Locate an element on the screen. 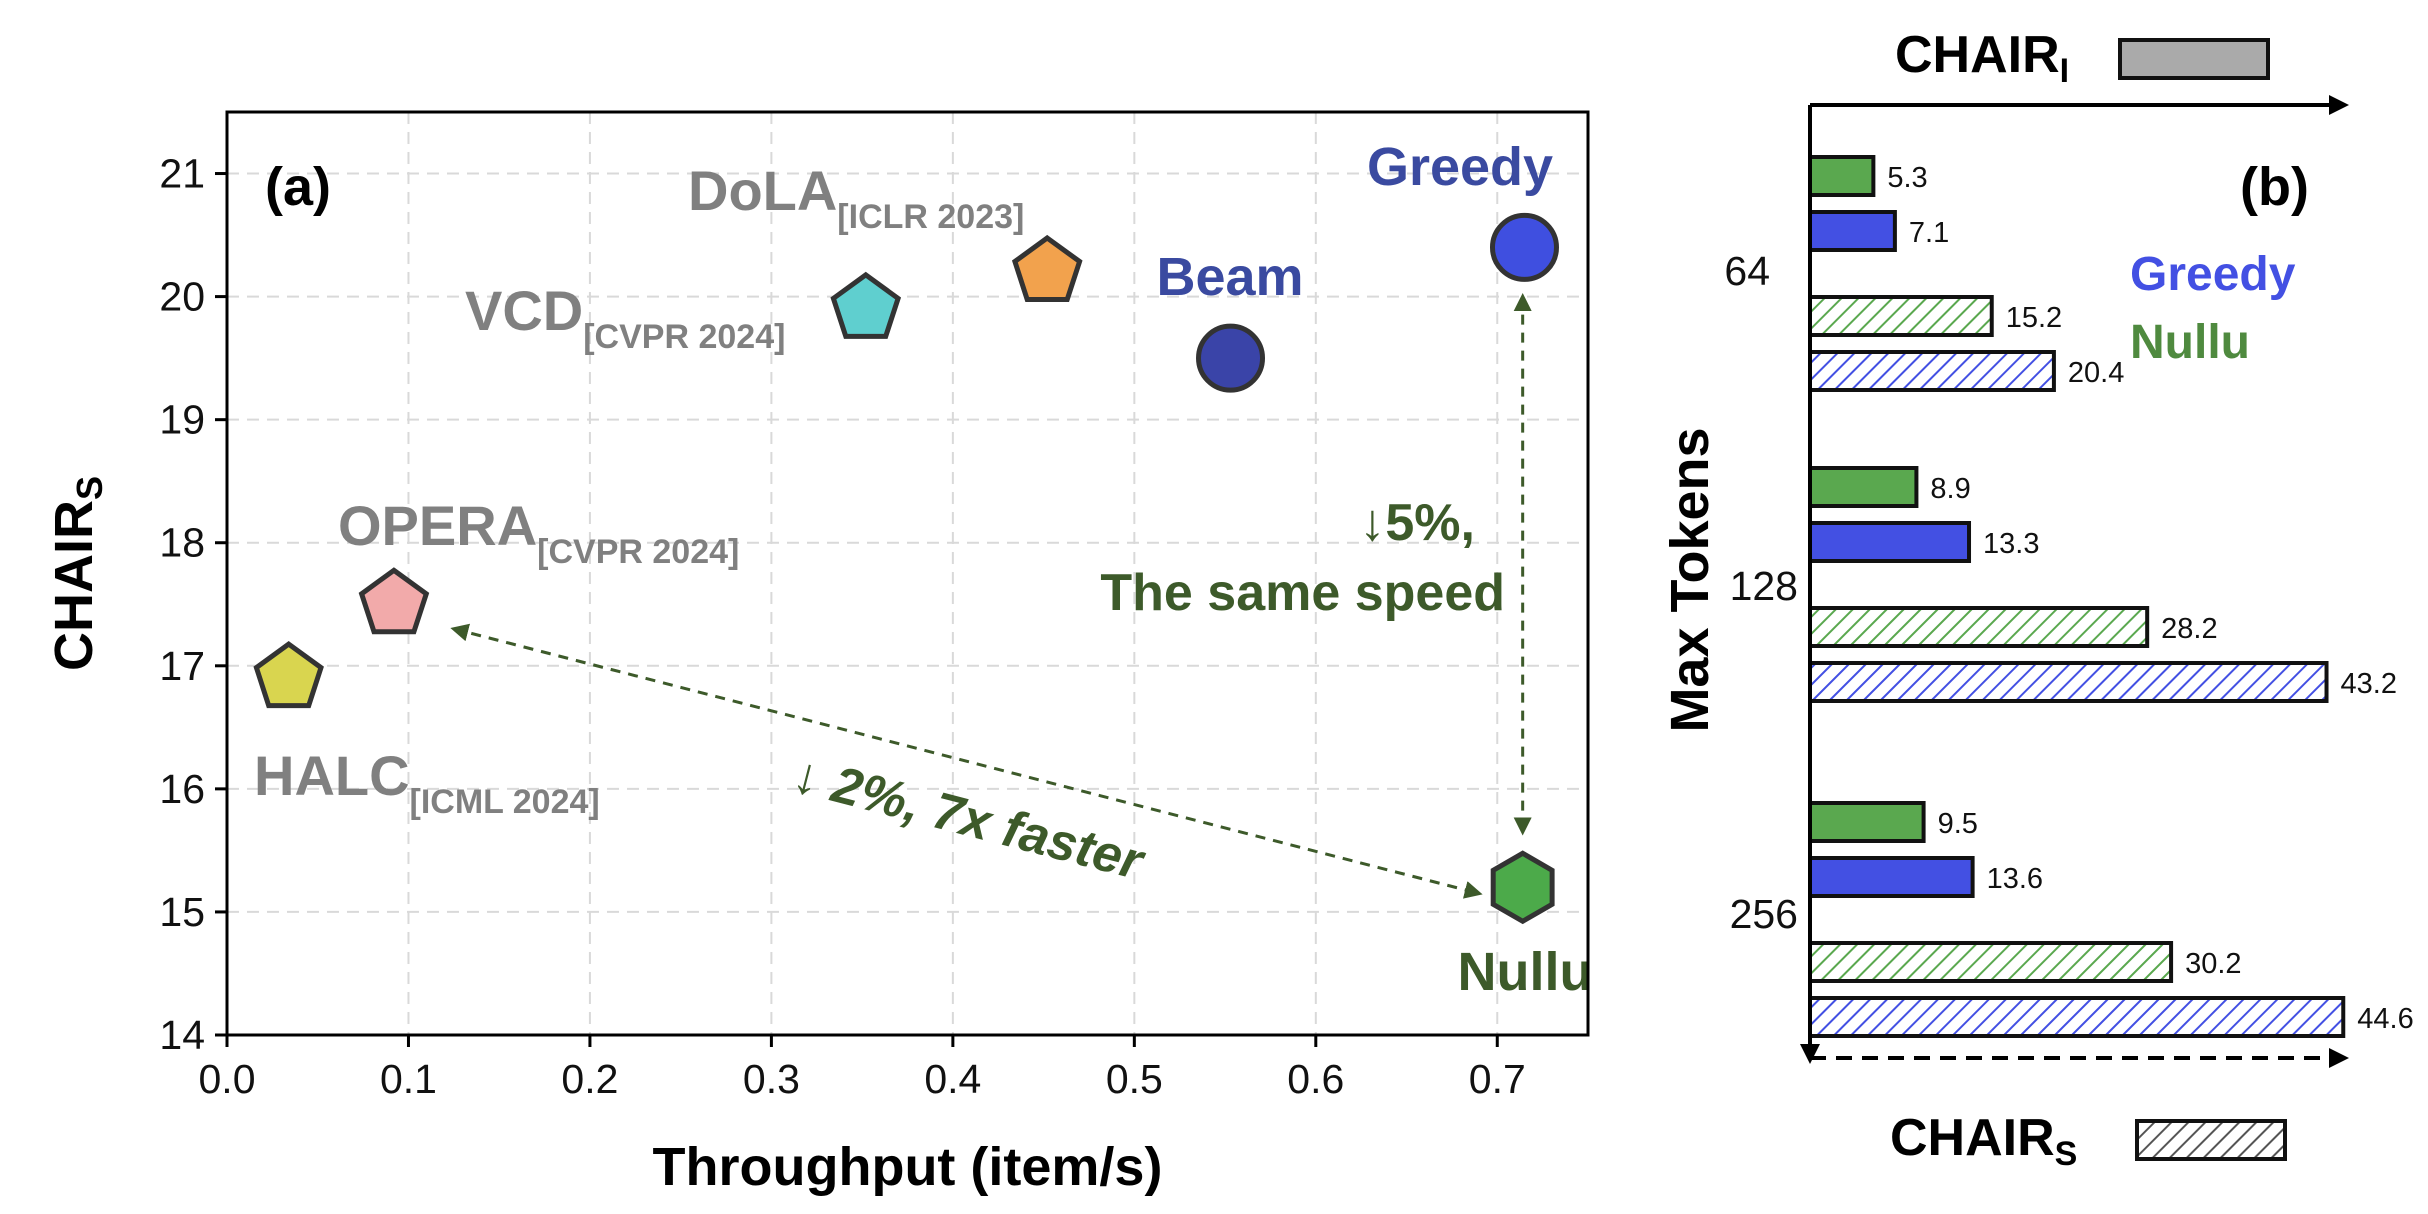 The image size is (2428, 1214). label-dola: DoLA[ICLR 2023] is located at coordinates (856, 197).